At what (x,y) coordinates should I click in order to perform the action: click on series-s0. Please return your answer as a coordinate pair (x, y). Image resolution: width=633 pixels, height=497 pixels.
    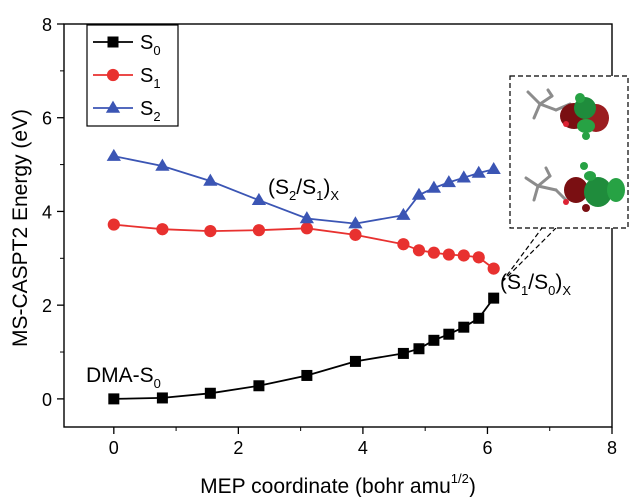
    Looking at the image, I should click on (304, 348).